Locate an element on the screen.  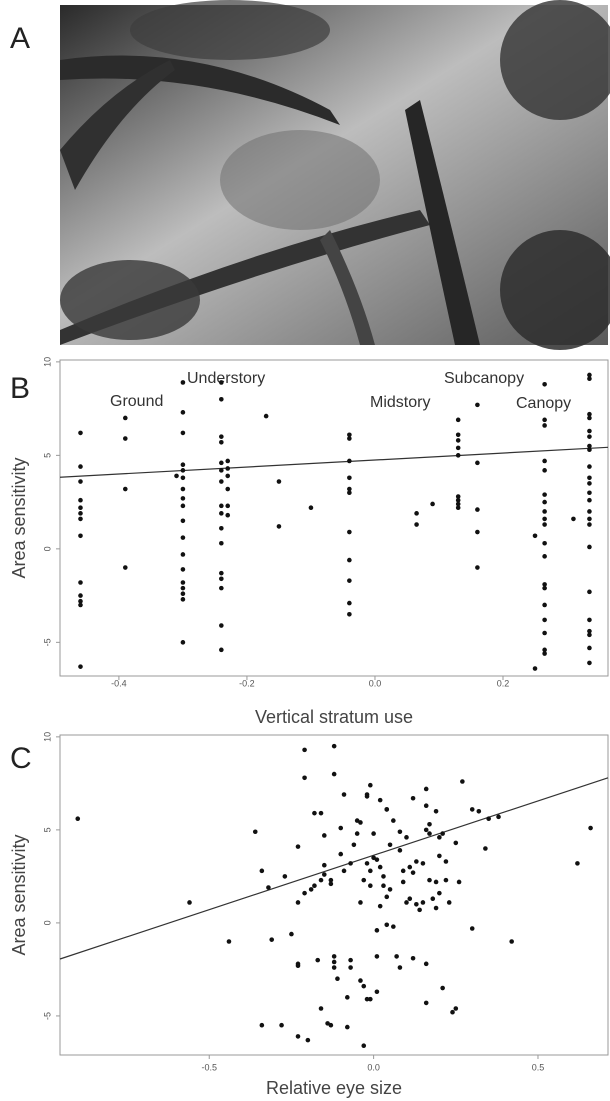
annotation: Understory is located at coordinates (226, 378).